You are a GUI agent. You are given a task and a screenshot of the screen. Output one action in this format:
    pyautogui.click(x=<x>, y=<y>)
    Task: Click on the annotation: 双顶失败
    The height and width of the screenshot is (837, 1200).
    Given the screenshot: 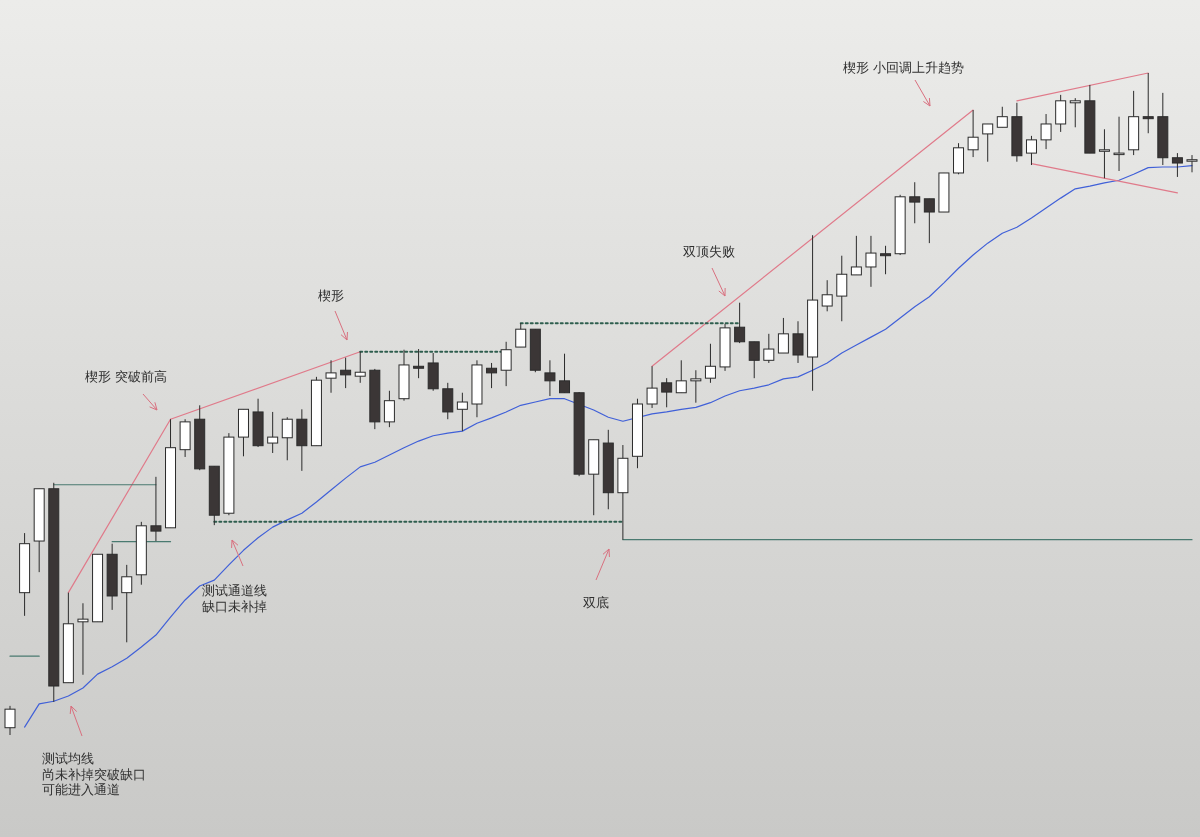 What is the action you would take?
    pyautogui.click(x=709, y=251)
    